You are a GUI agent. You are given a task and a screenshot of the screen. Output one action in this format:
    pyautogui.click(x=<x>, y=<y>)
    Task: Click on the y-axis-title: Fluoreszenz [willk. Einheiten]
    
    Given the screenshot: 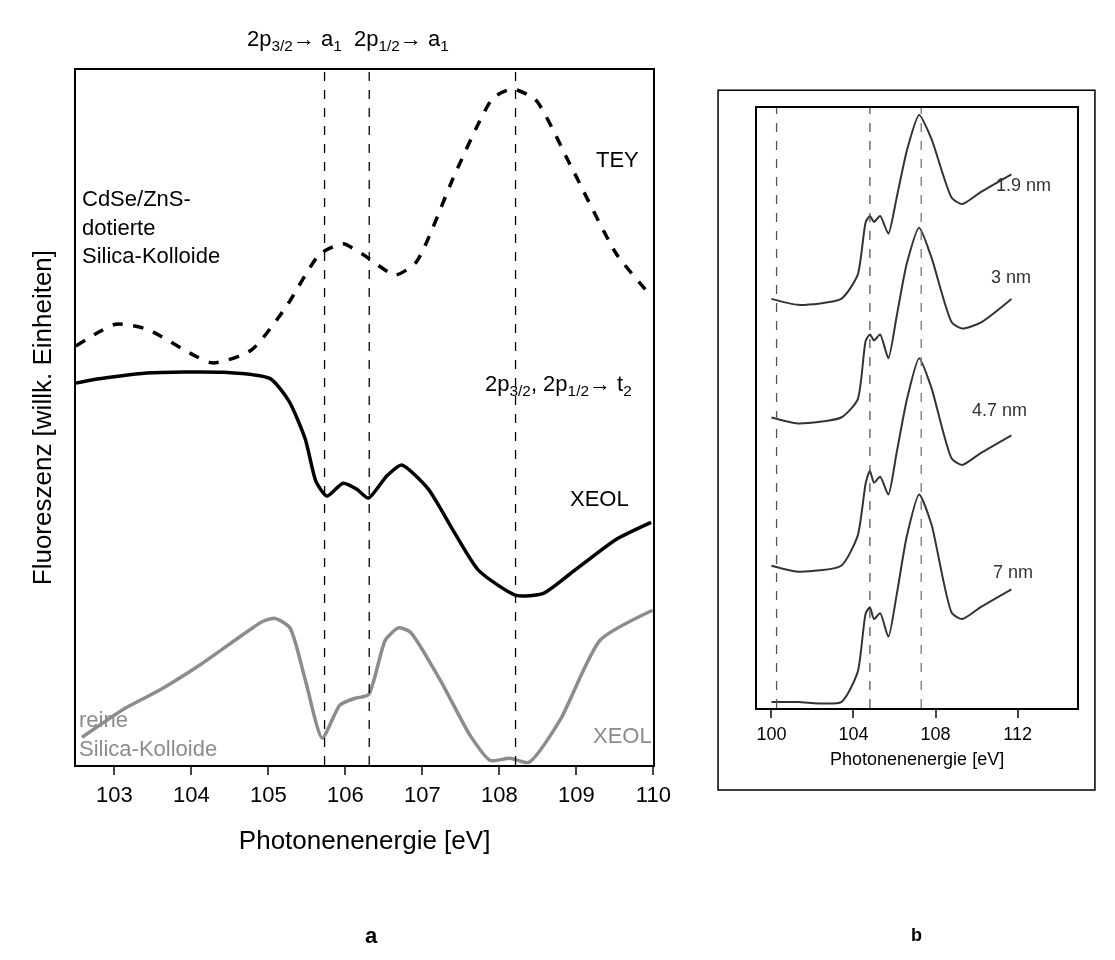 What is the action you would take?
    pyautogui.click(x=41, y=417)
    